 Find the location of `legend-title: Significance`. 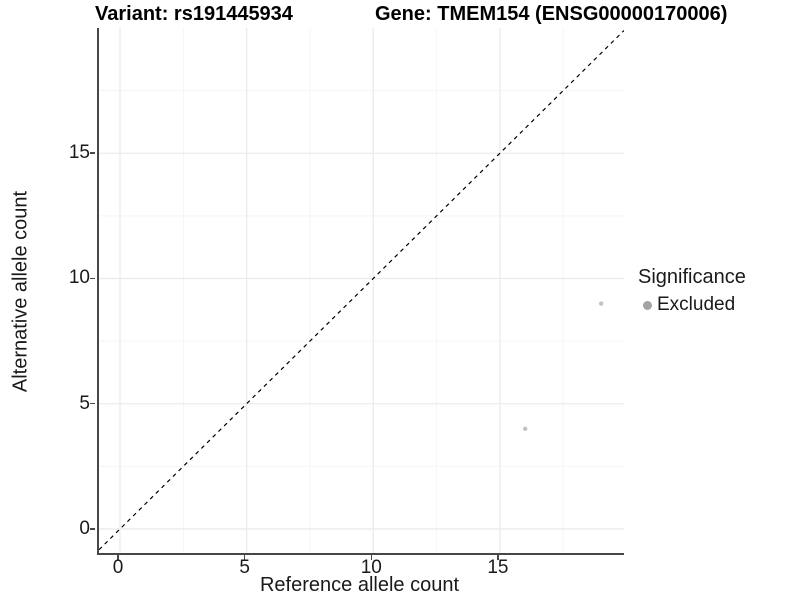

legend-title: Significance is located at coordinates (692, 277).